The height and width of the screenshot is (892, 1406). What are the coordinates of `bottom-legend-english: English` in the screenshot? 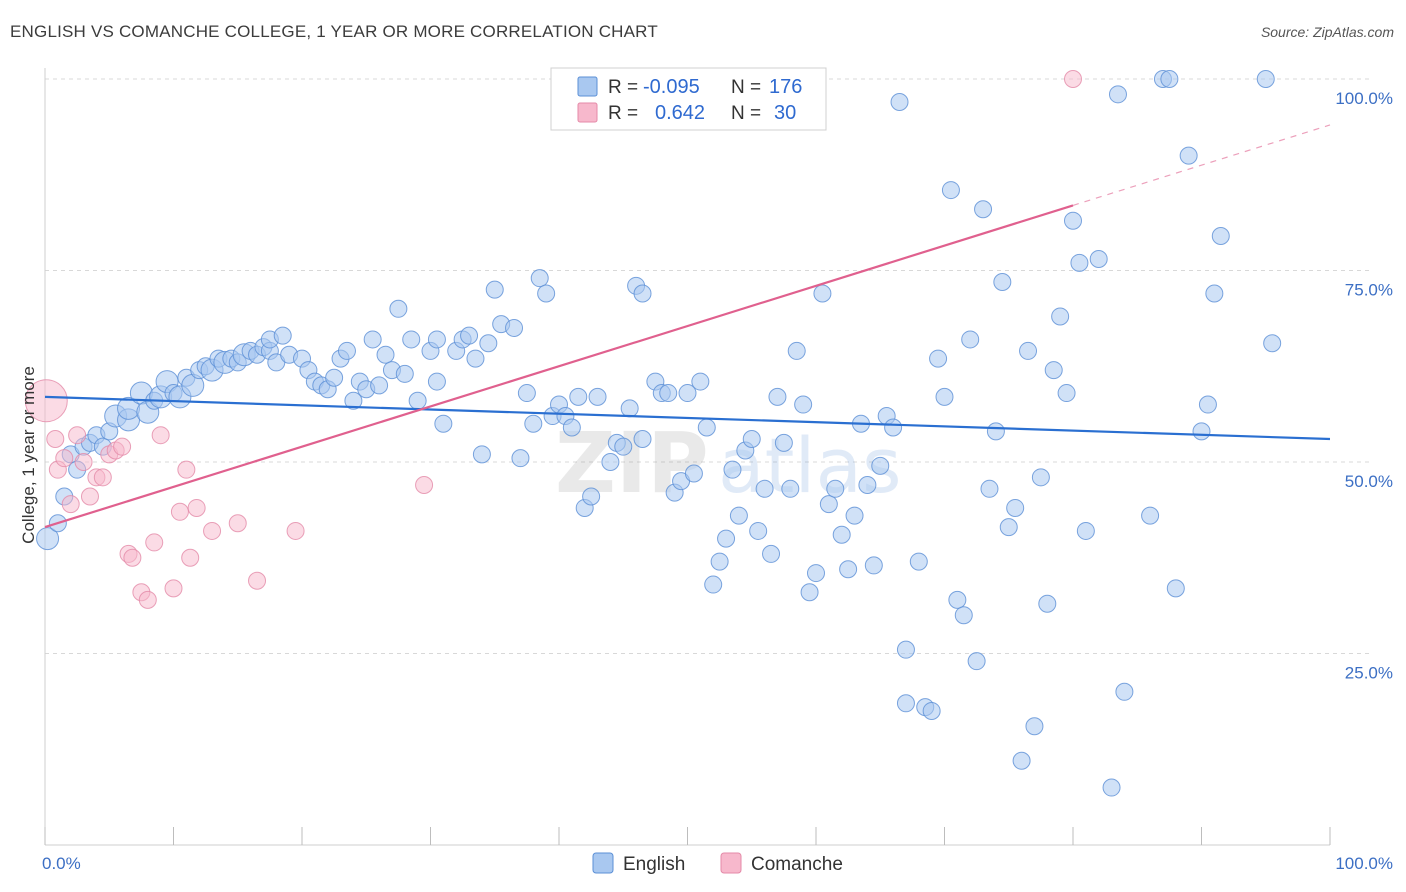 It's located at (654, 864).